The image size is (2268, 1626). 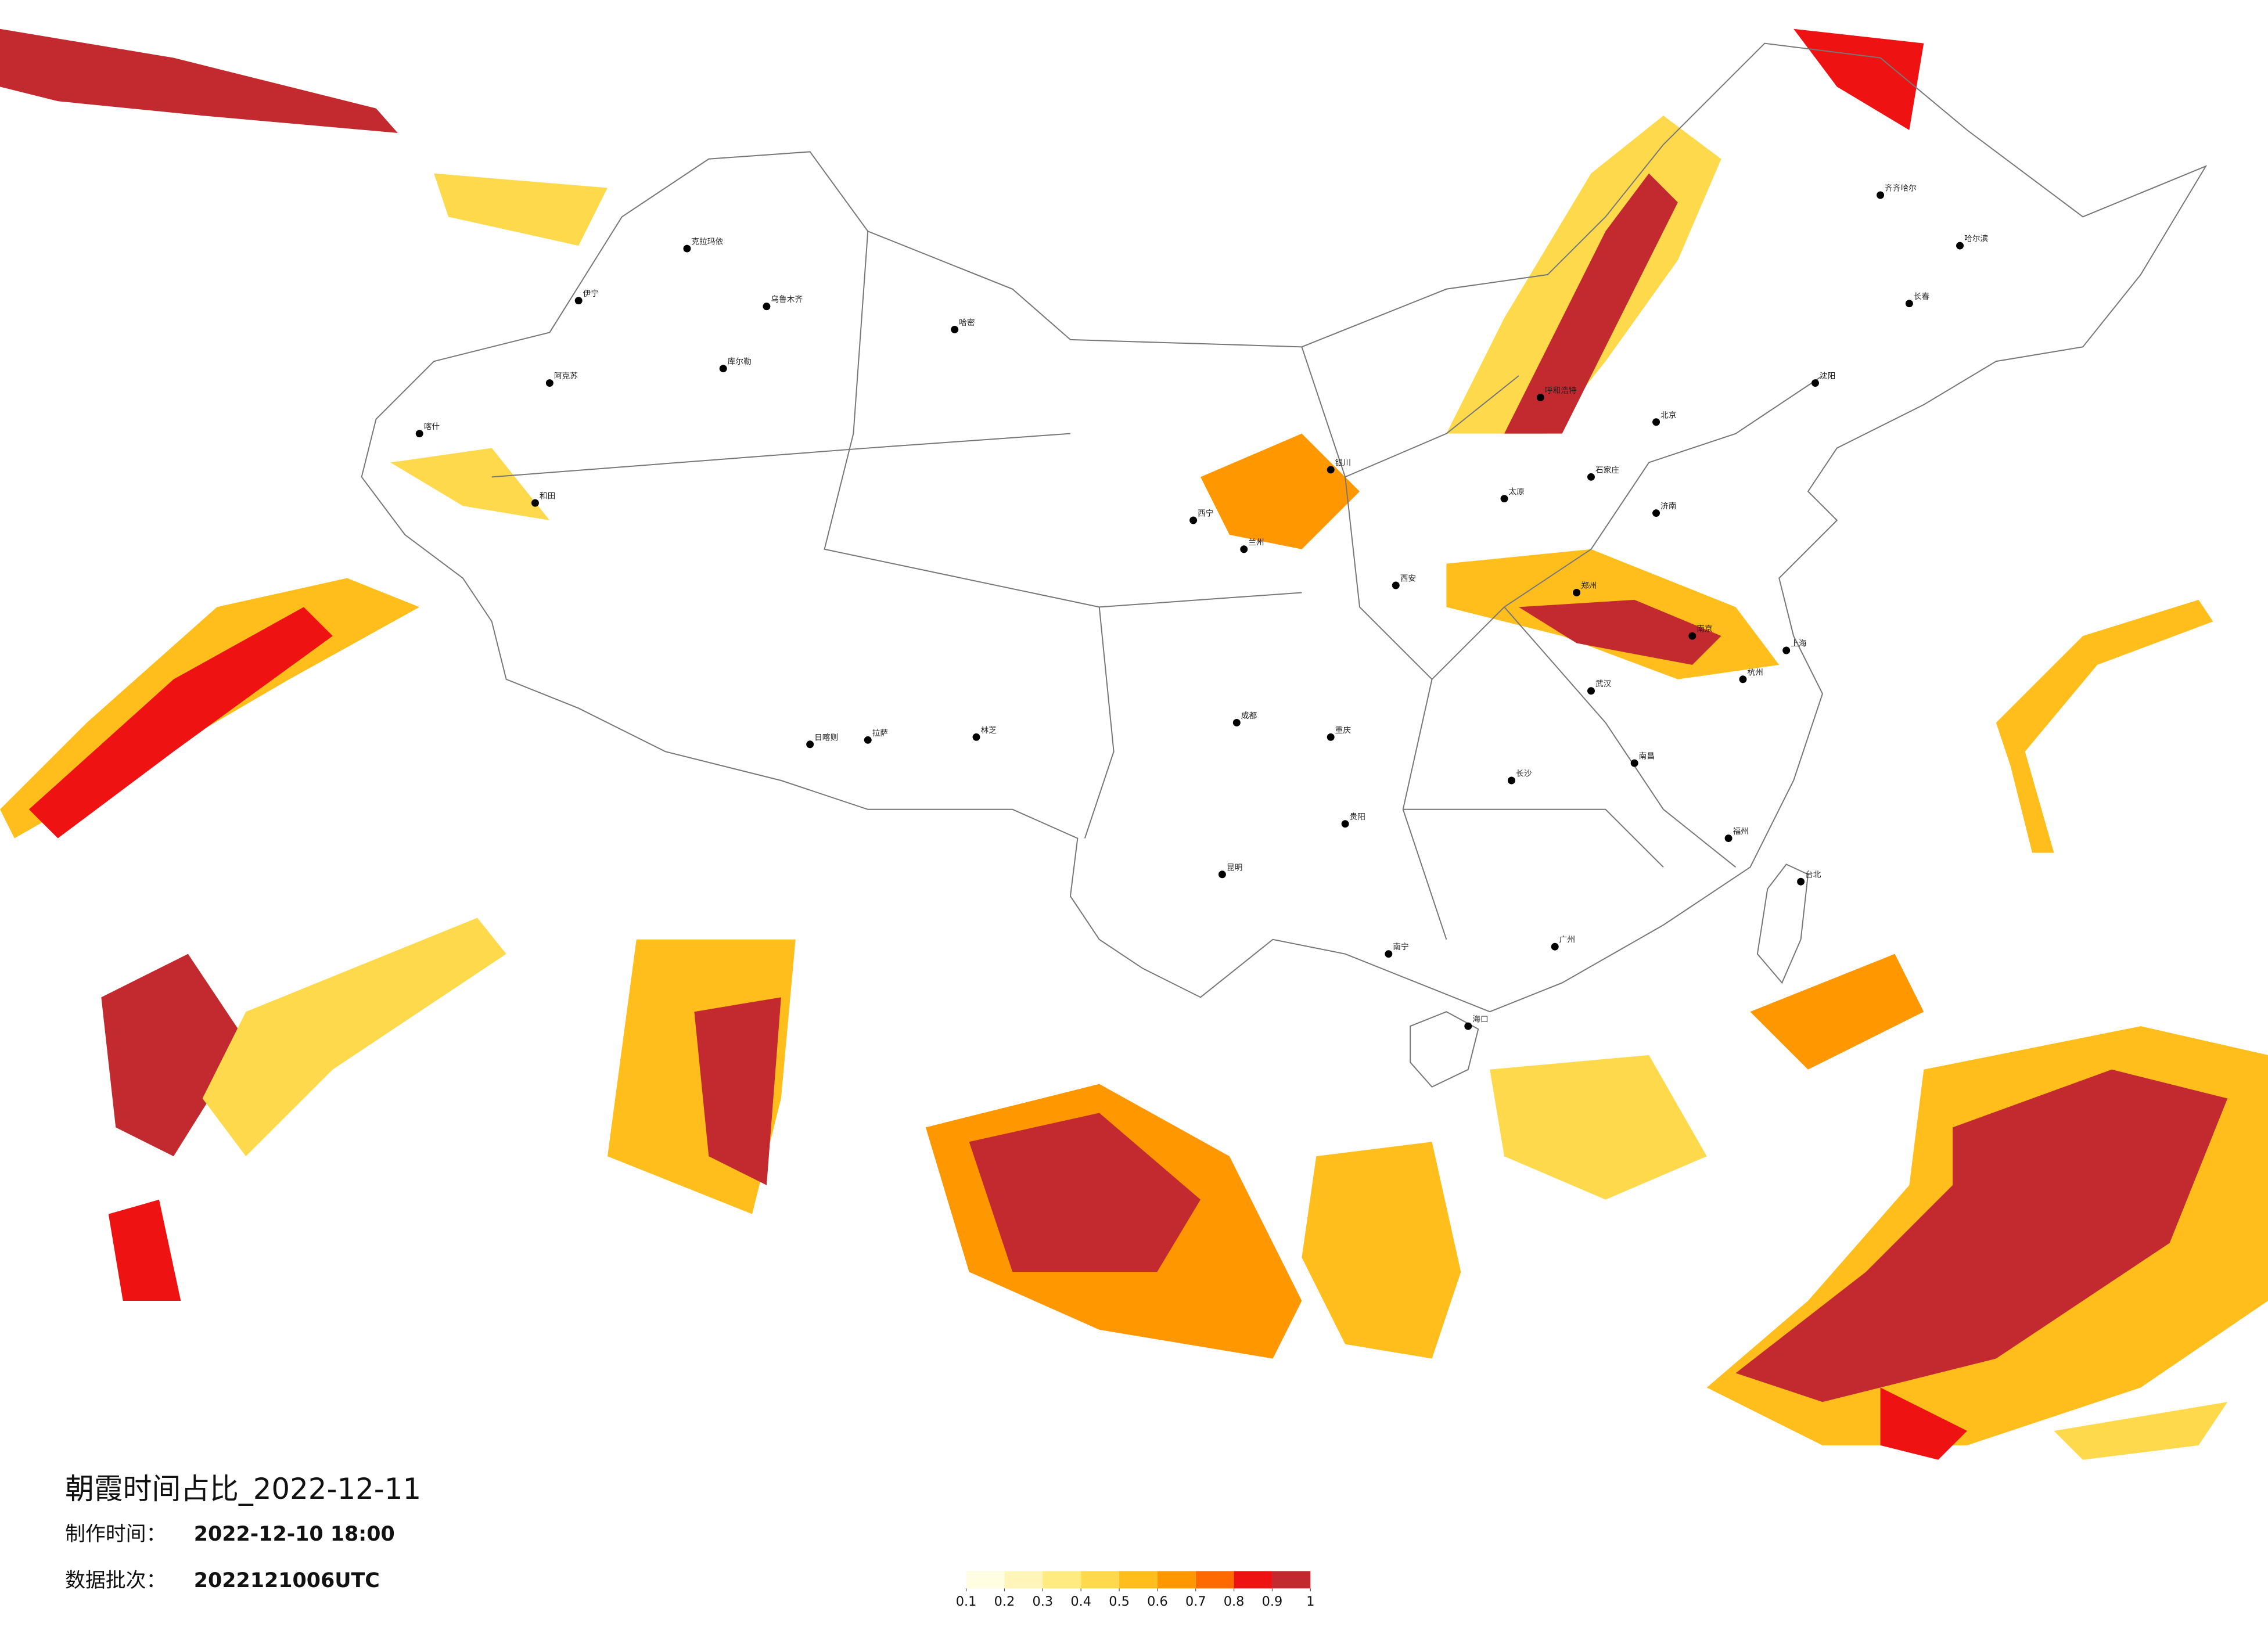 What do you see at coordinates (287, 1581) in the screenshot?
I see `batch: 2022121006UTC` at bounding box center [287, 1581].